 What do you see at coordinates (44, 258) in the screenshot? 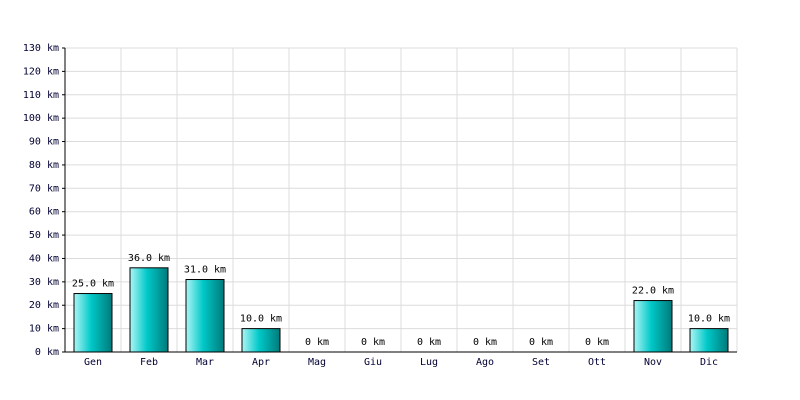
I see `y-tick-label: 40 km` at bounding box center [44, 258].